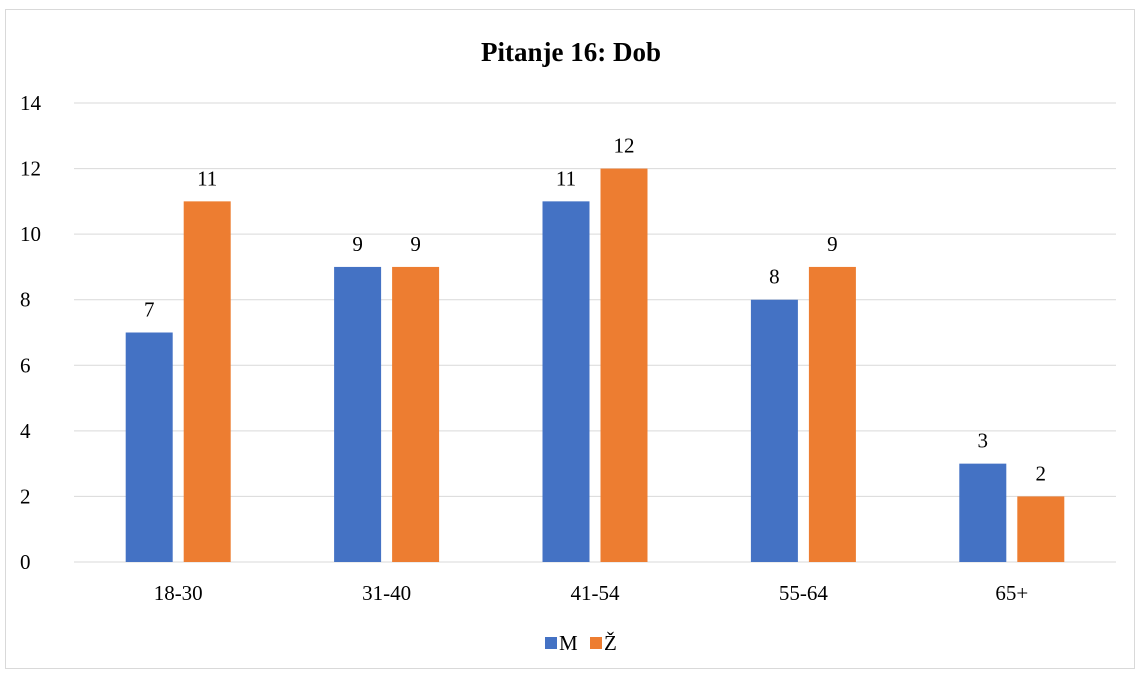 This screenshot has width=1145, height=676. Describe the element at coordinates (416, 414) in the screenshot. I see `bar-Ž-31-40` at that location.